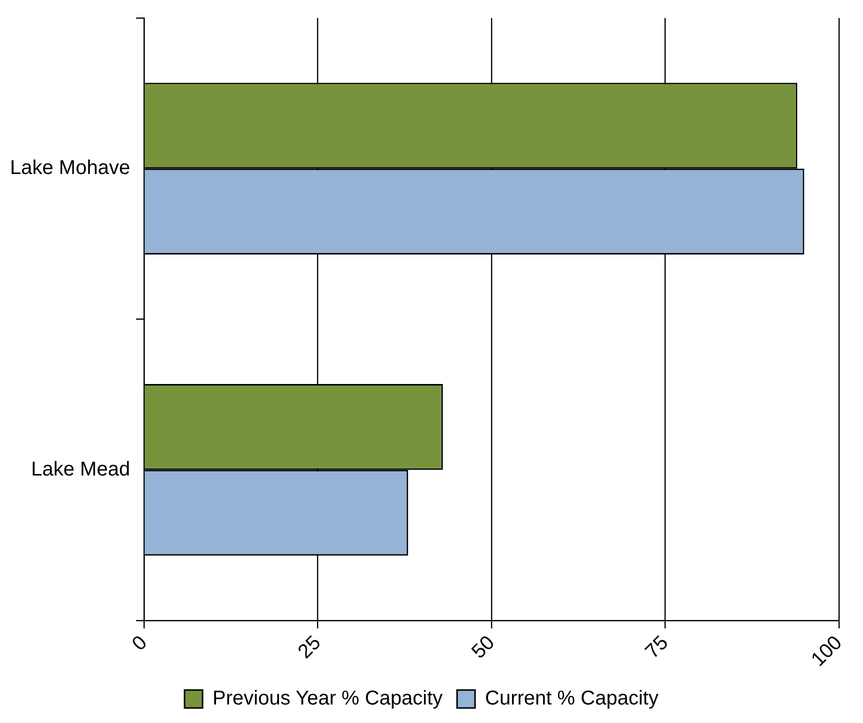 Image resolution: width=863 pixels, height=723 pixels. I want to click on y-tick-label: Lake Mead, so click(80, 469).